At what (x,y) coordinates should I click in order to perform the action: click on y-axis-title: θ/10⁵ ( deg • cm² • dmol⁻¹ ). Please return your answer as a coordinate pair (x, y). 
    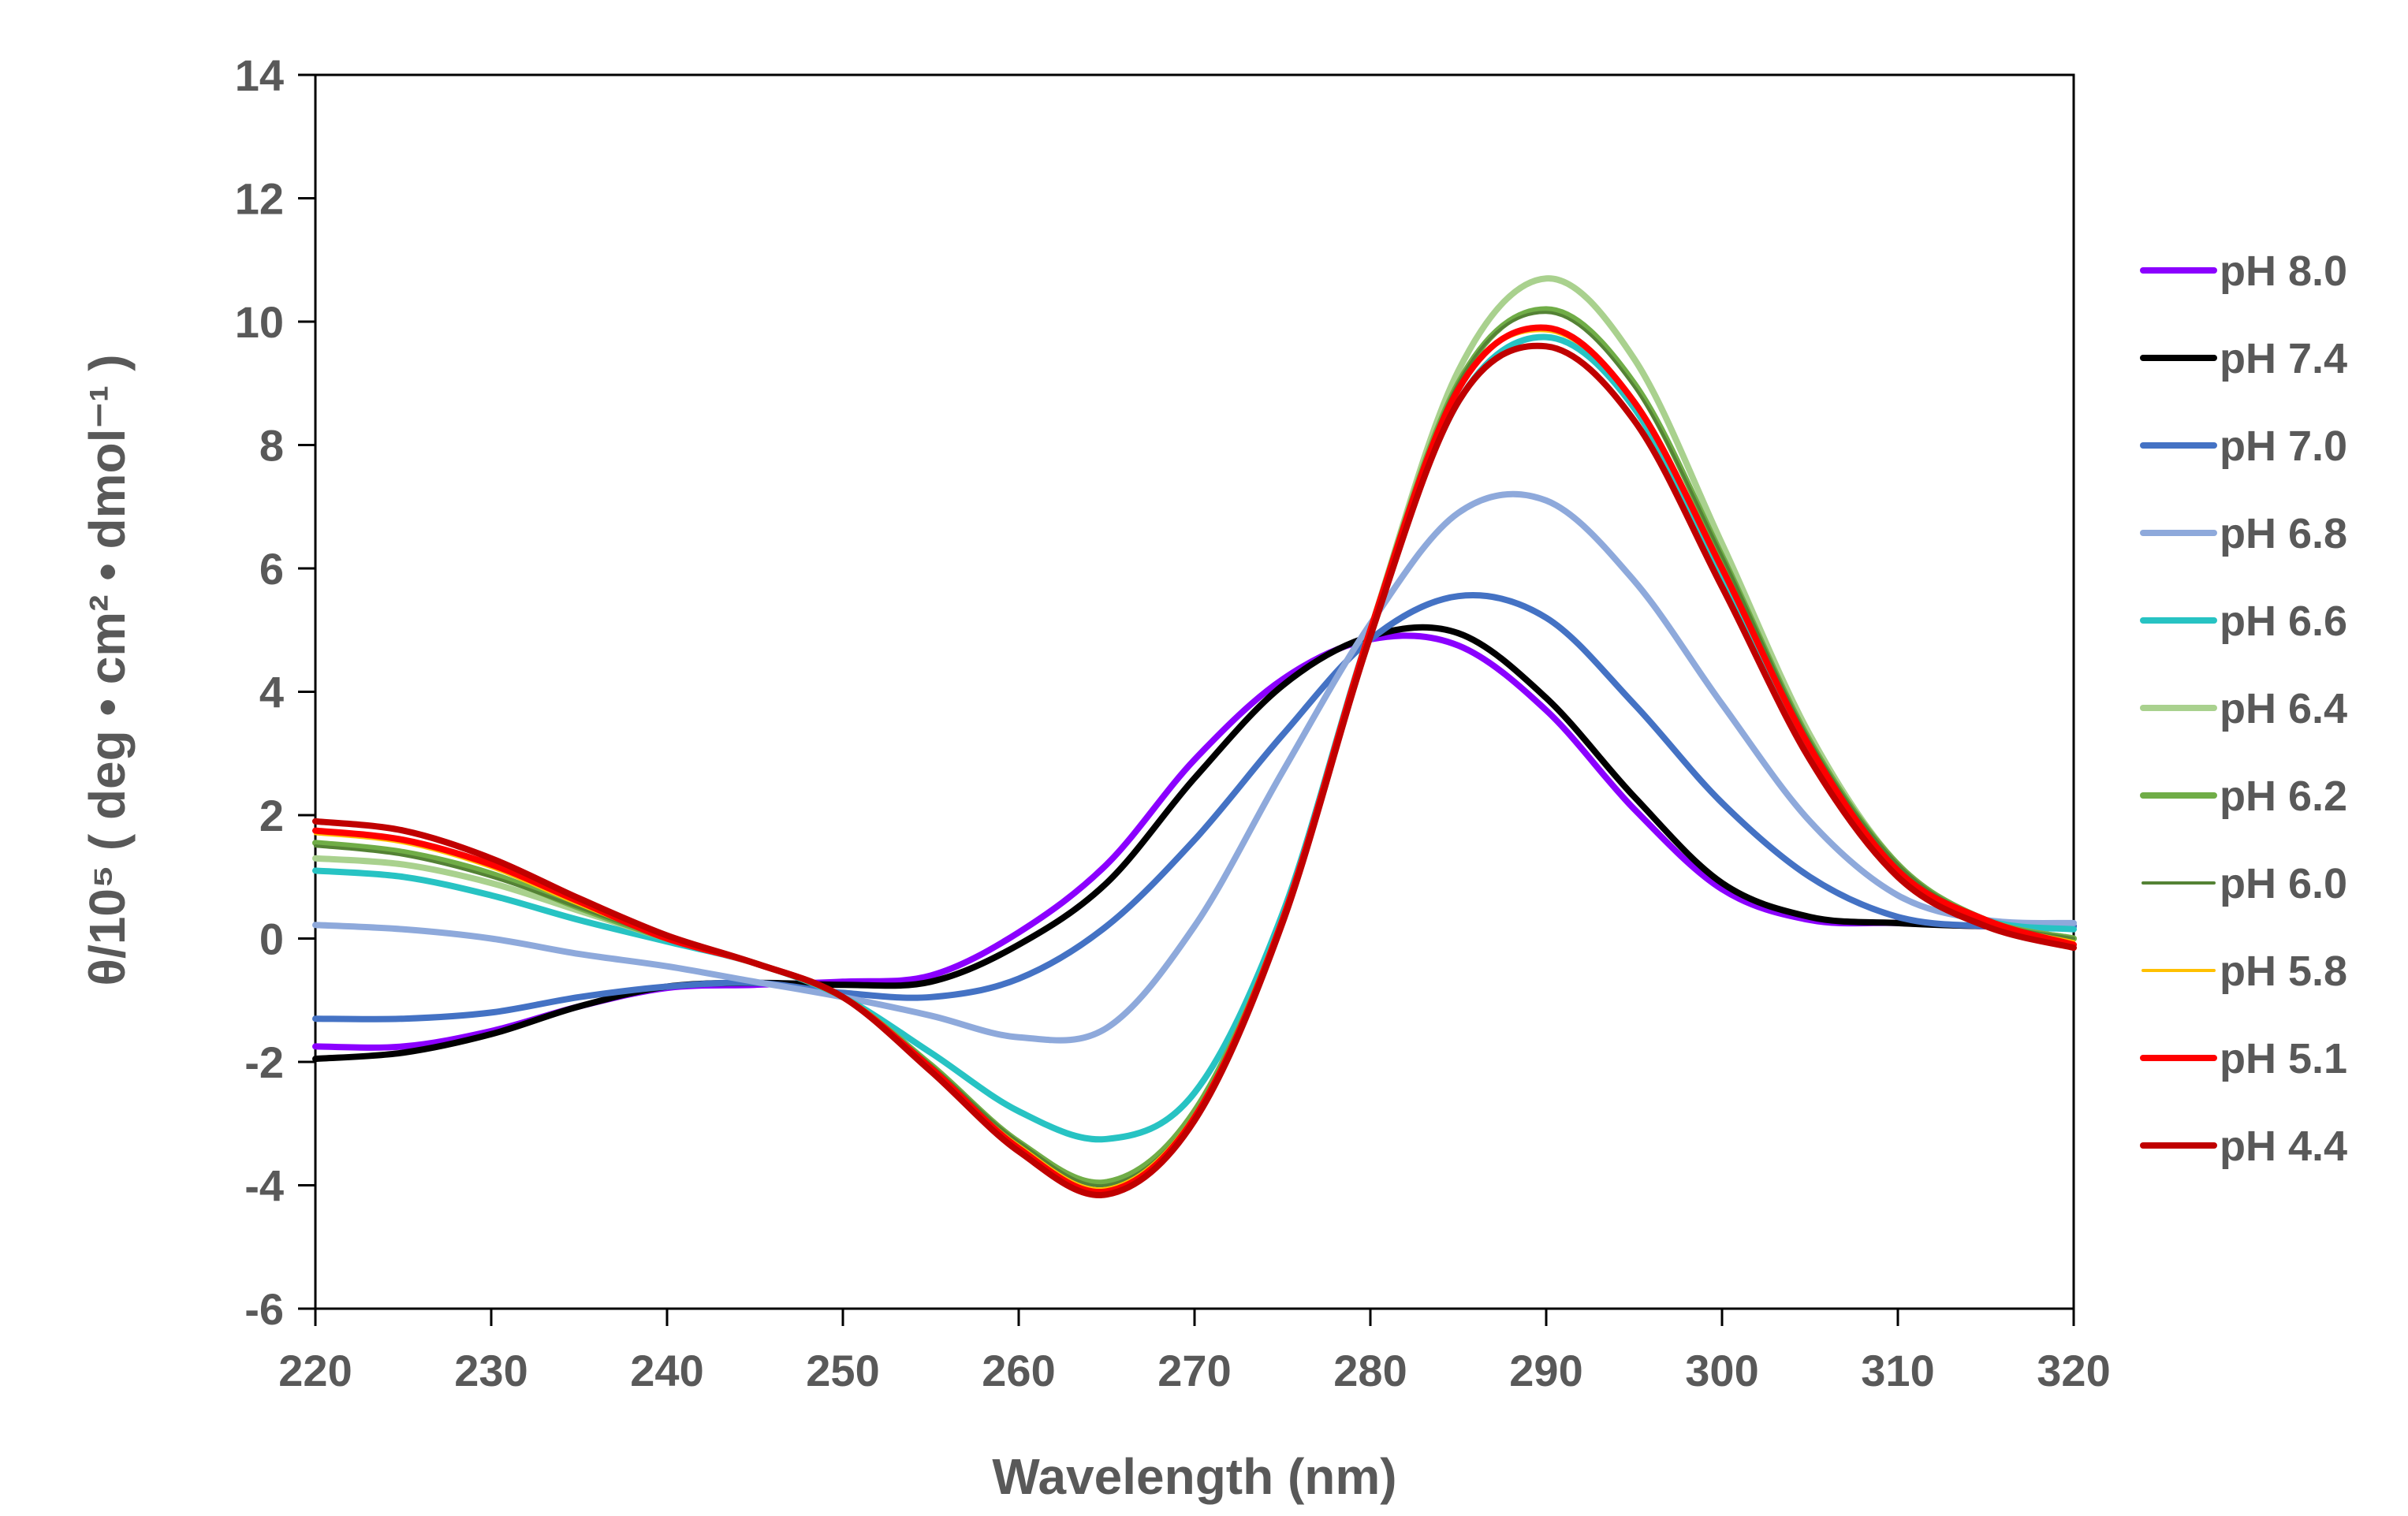
    Looking at the image, I should click on (108, 669).